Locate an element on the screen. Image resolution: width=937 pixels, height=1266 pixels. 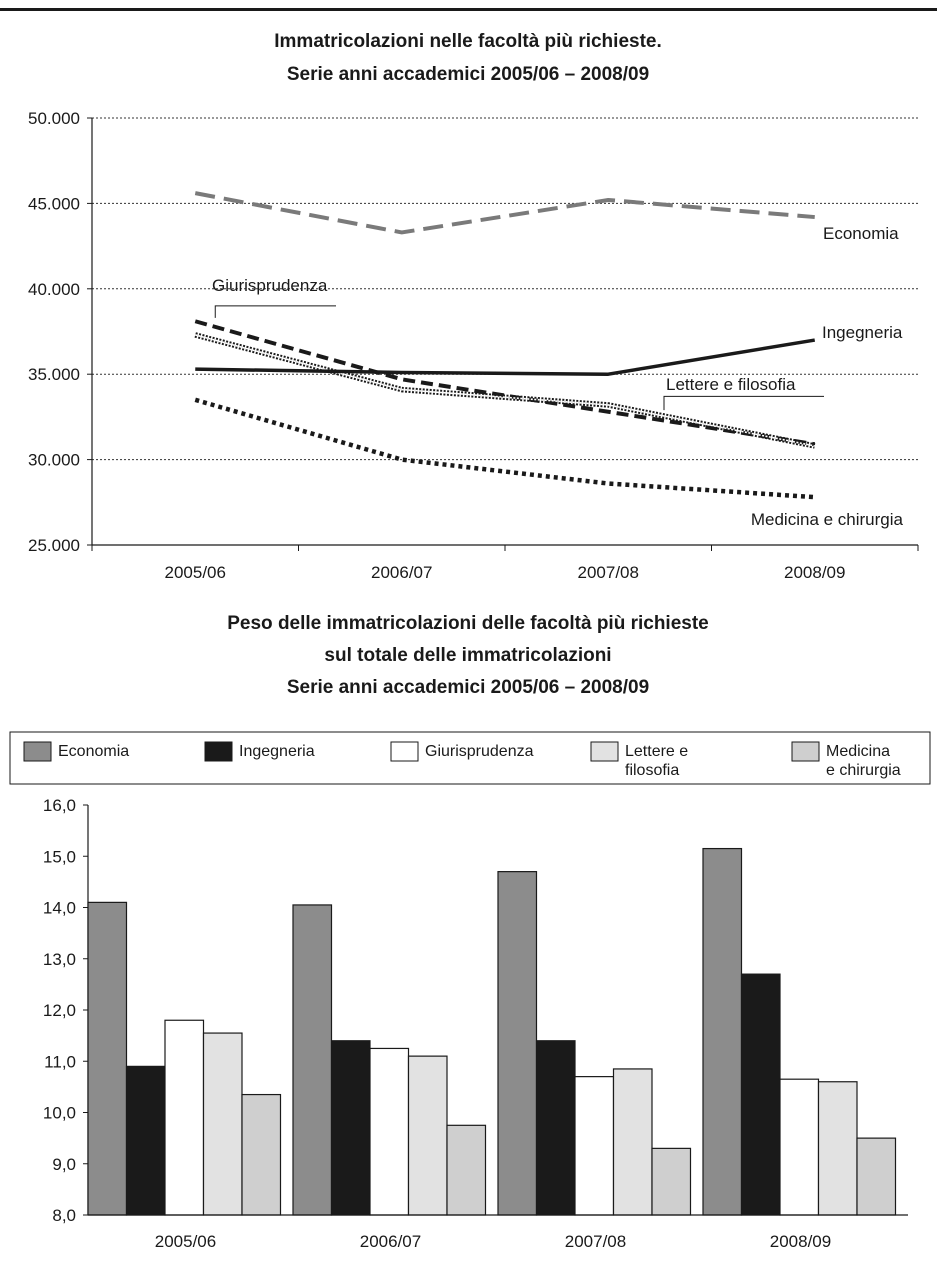
line-label-medicina-e-chirurgia: Medicina e chirurgia is located at coordinates (827, 519).